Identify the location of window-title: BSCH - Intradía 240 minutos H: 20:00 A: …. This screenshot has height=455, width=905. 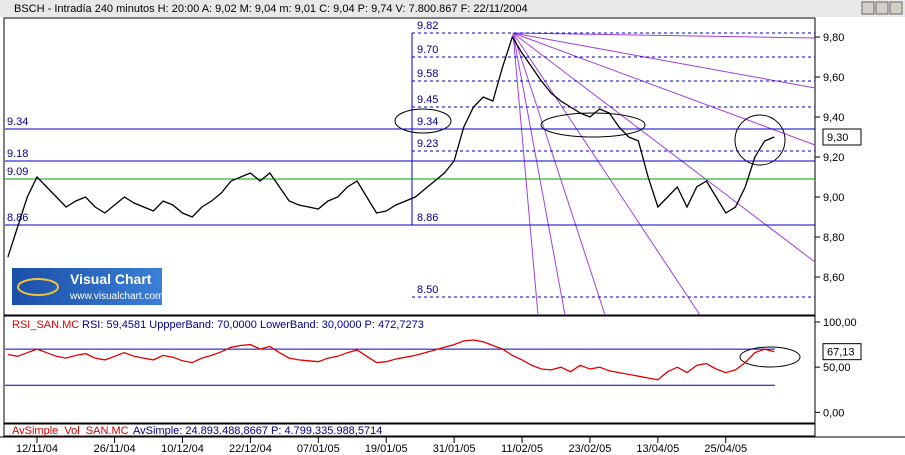
(271, 9).